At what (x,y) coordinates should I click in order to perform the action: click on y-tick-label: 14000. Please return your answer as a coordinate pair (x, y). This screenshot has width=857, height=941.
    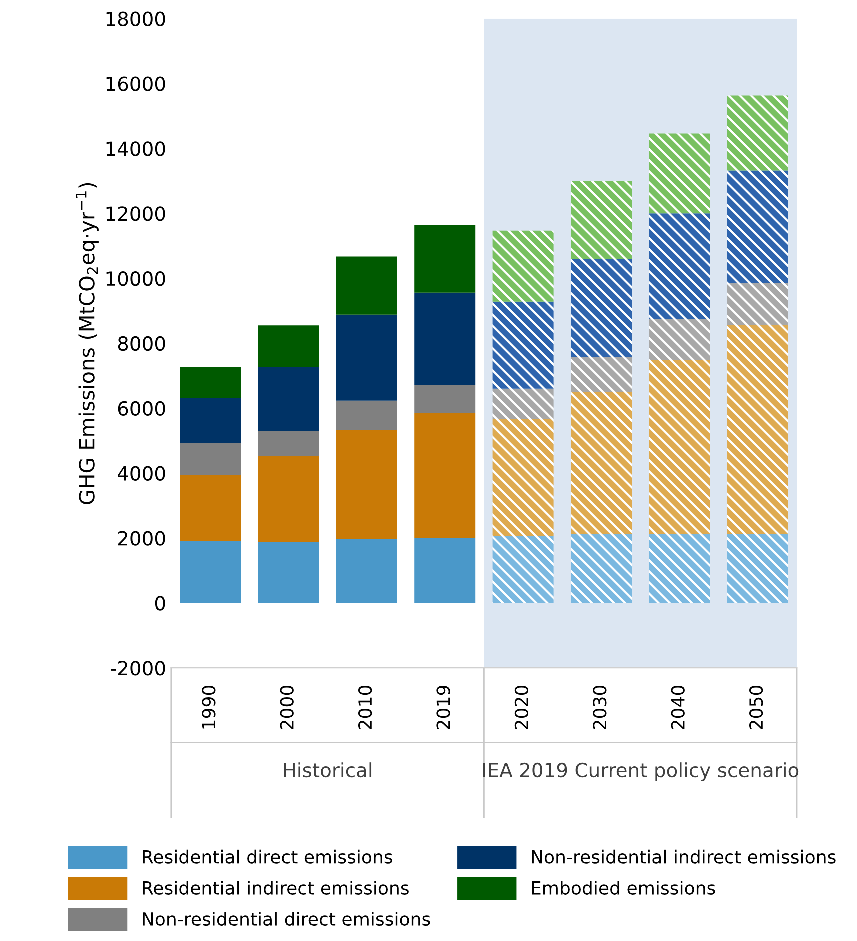
    Looking at the image, I should click on (136, 149).